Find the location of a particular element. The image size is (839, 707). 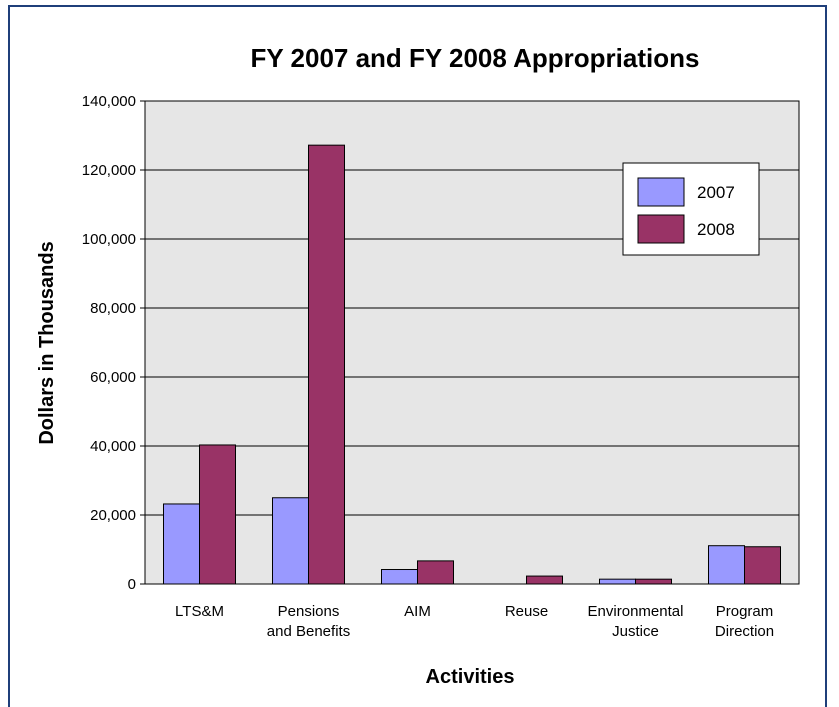

y-tick-label: 40,000 is located at coordinates (113, 446).